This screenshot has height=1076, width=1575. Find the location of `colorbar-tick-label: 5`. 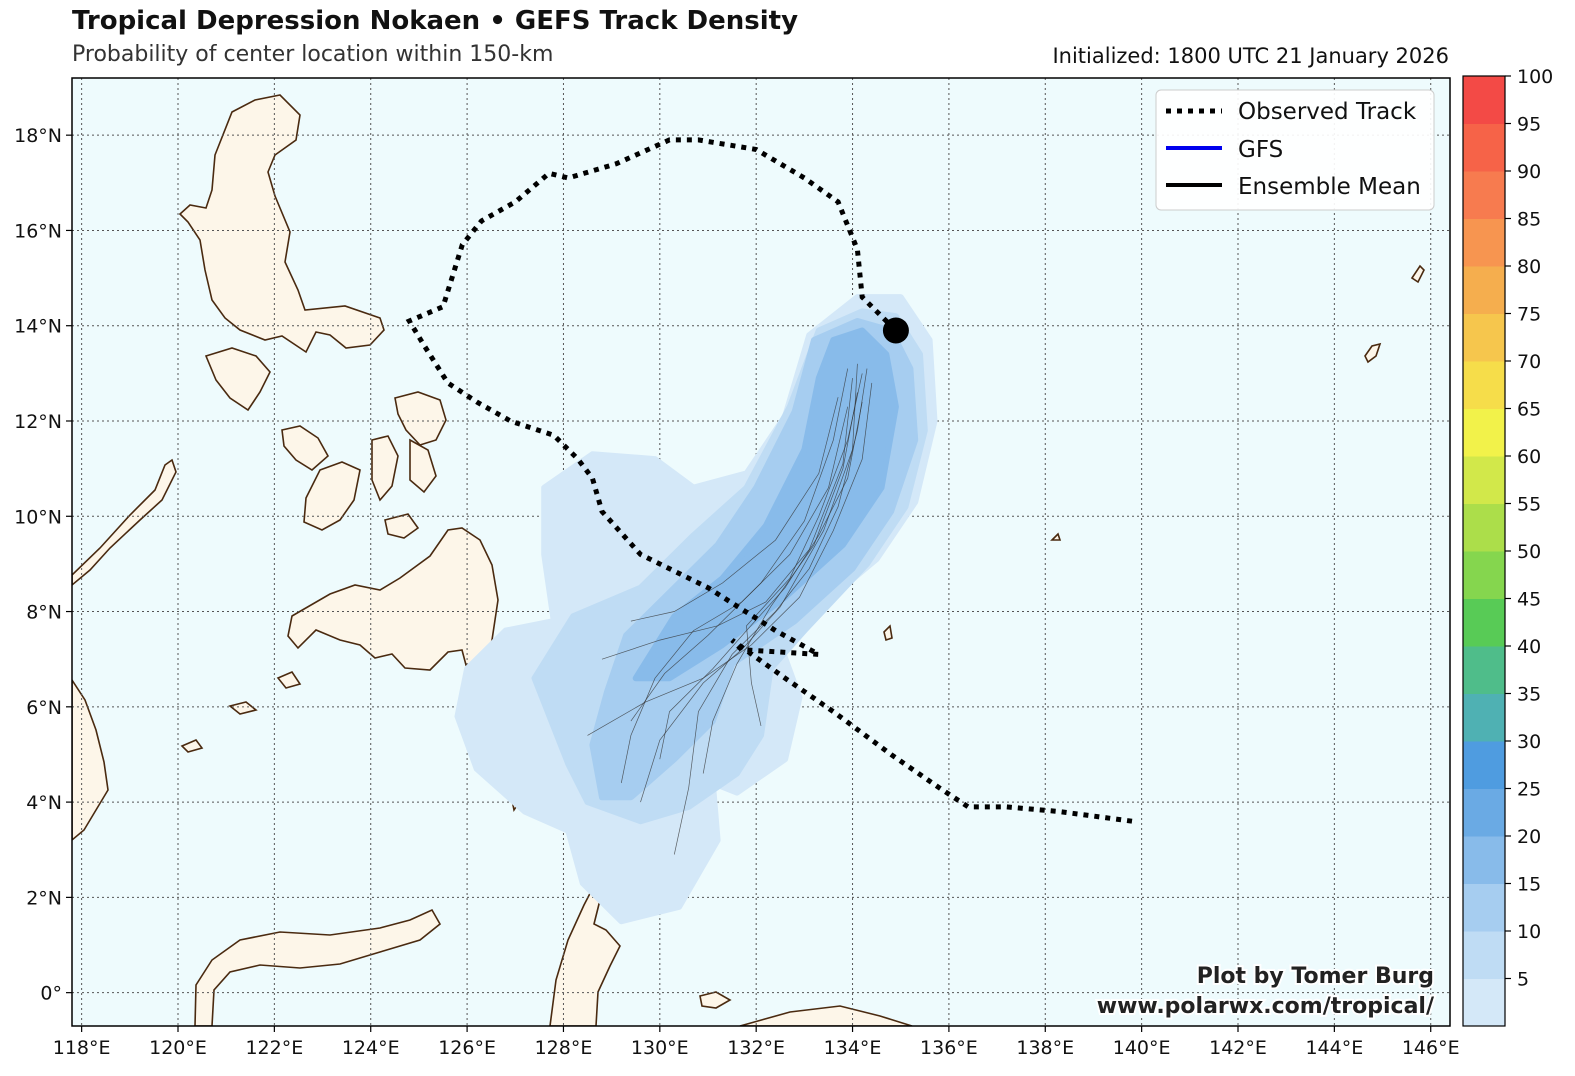

colorbar-tick-label: 5 is located at coordinates (1523, 980).